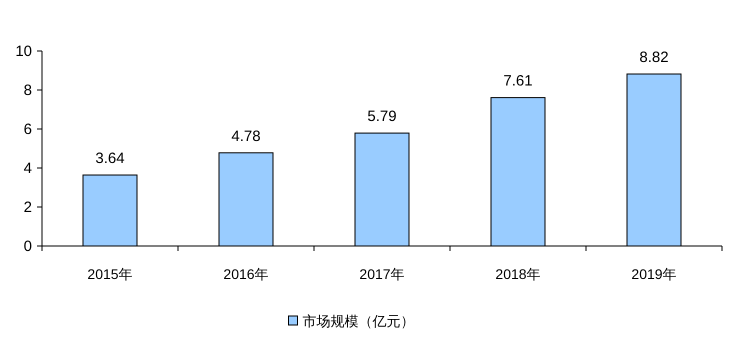 This screenshot has width=737, height=342. Describe the element at coordinates (518, 274) in the screenshot. I see `x-tick-label: 2018年` at that location.